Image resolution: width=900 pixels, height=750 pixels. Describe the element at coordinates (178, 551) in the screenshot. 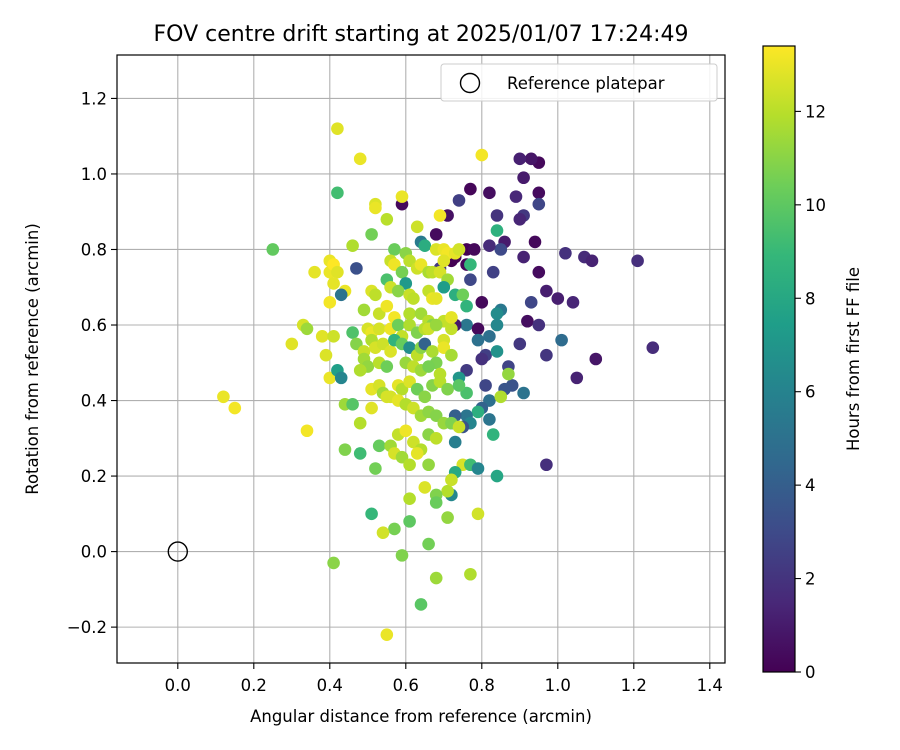

I see `reference-point` at that location.